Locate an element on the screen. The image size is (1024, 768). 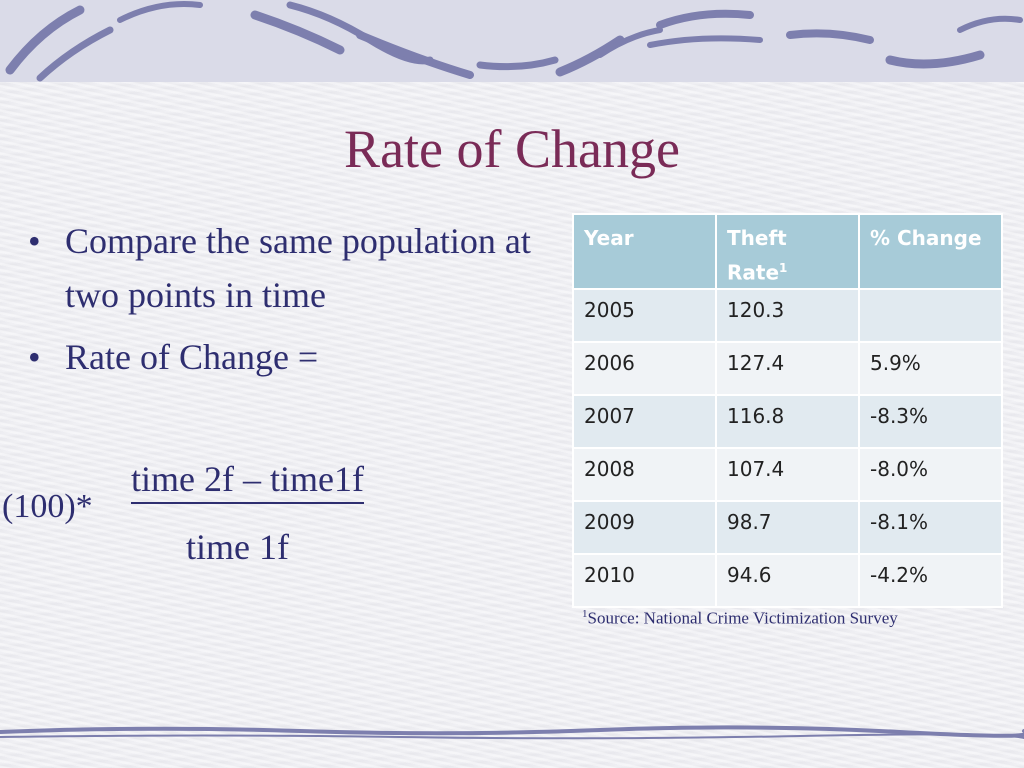
cell-change: -8.3% is located at coordinates (930, 421).